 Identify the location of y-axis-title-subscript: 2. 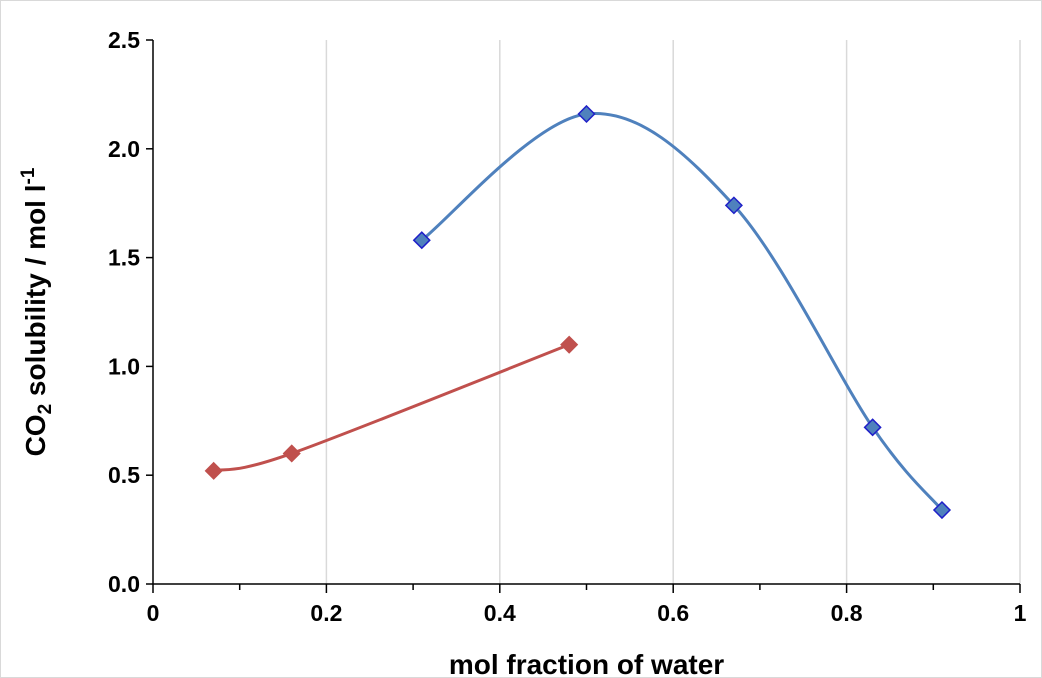
(45, 409).